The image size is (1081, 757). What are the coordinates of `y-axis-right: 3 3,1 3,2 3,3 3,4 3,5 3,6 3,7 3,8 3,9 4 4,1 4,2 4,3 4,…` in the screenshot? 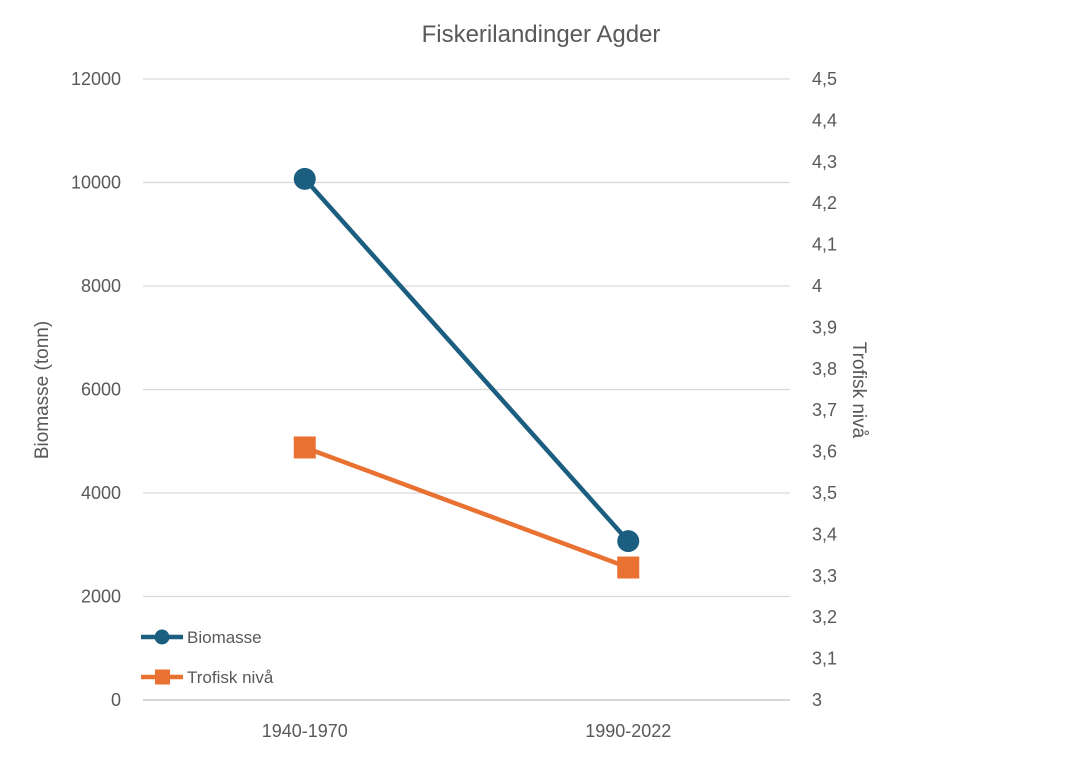 It's located at (824, 389).